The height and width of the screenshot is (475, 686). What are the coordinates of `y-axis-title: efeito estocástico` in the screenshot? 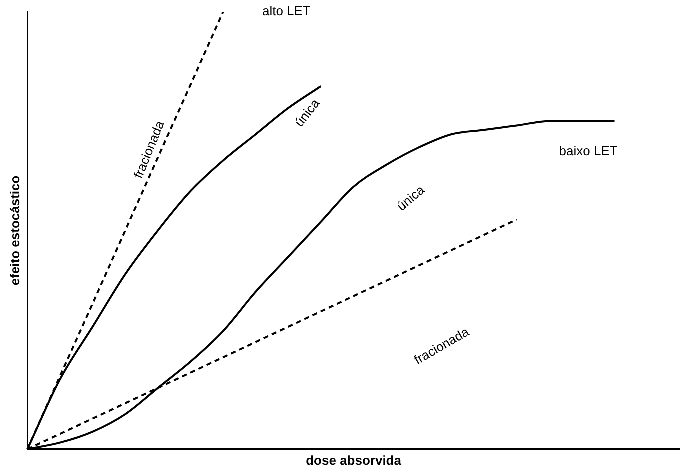 It's located at (14, 231).